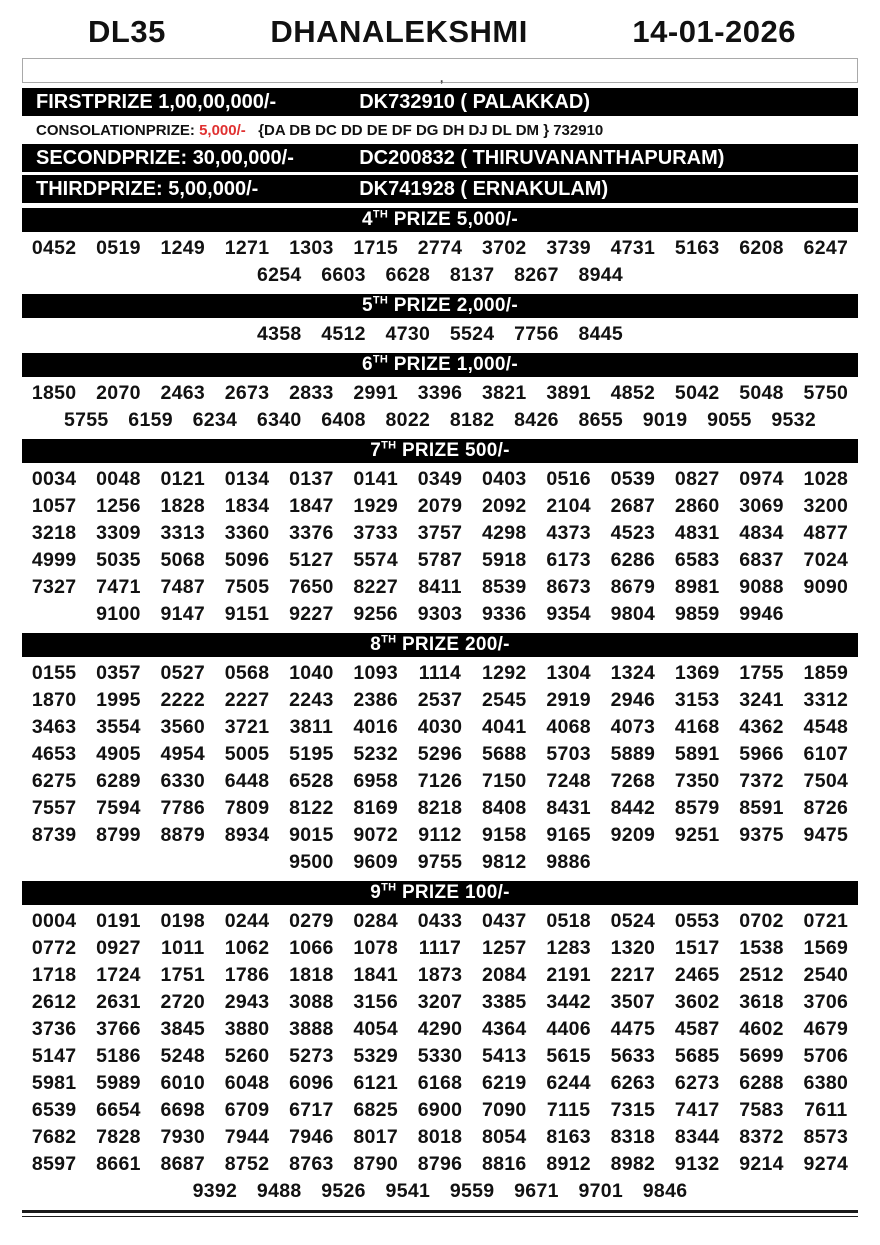 This screenshot has width=880, height=1245. Describe the element at coordinates (375, 727) in the screenshot. I see `prize-number: 4016` at that location.